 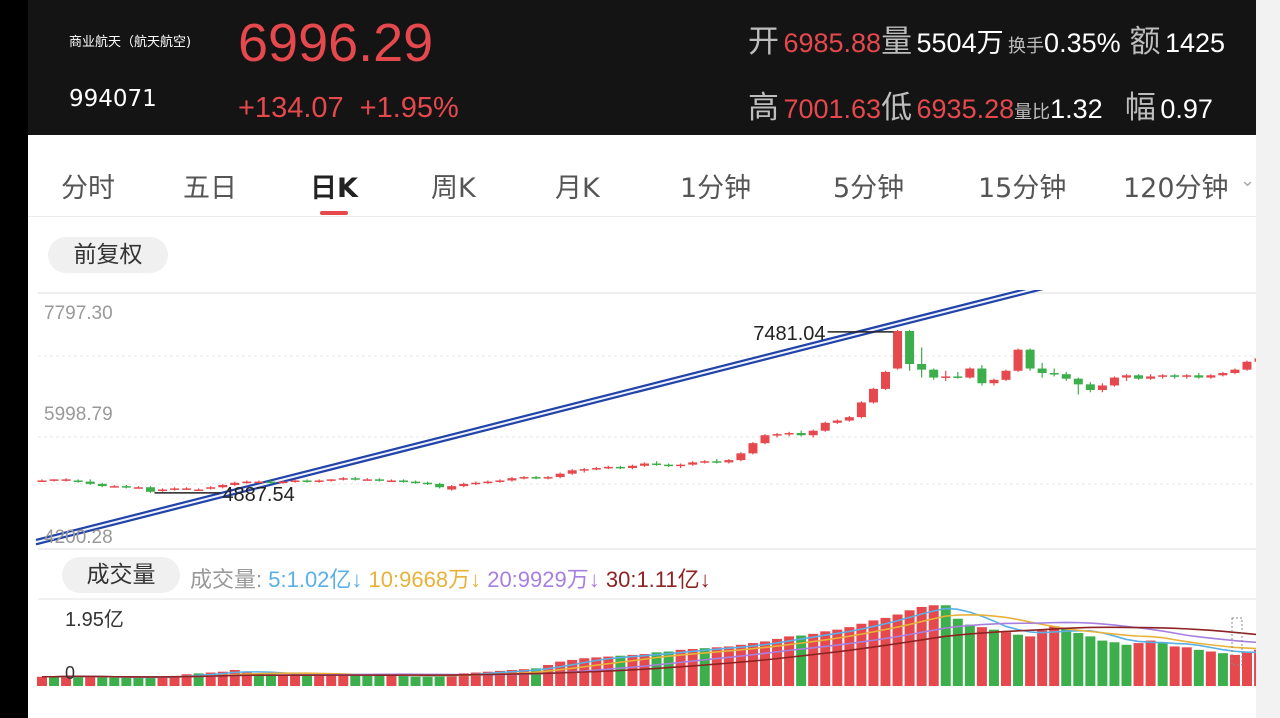 I want to click on tab-1min: 1分钟, so click(x=716, y=188).